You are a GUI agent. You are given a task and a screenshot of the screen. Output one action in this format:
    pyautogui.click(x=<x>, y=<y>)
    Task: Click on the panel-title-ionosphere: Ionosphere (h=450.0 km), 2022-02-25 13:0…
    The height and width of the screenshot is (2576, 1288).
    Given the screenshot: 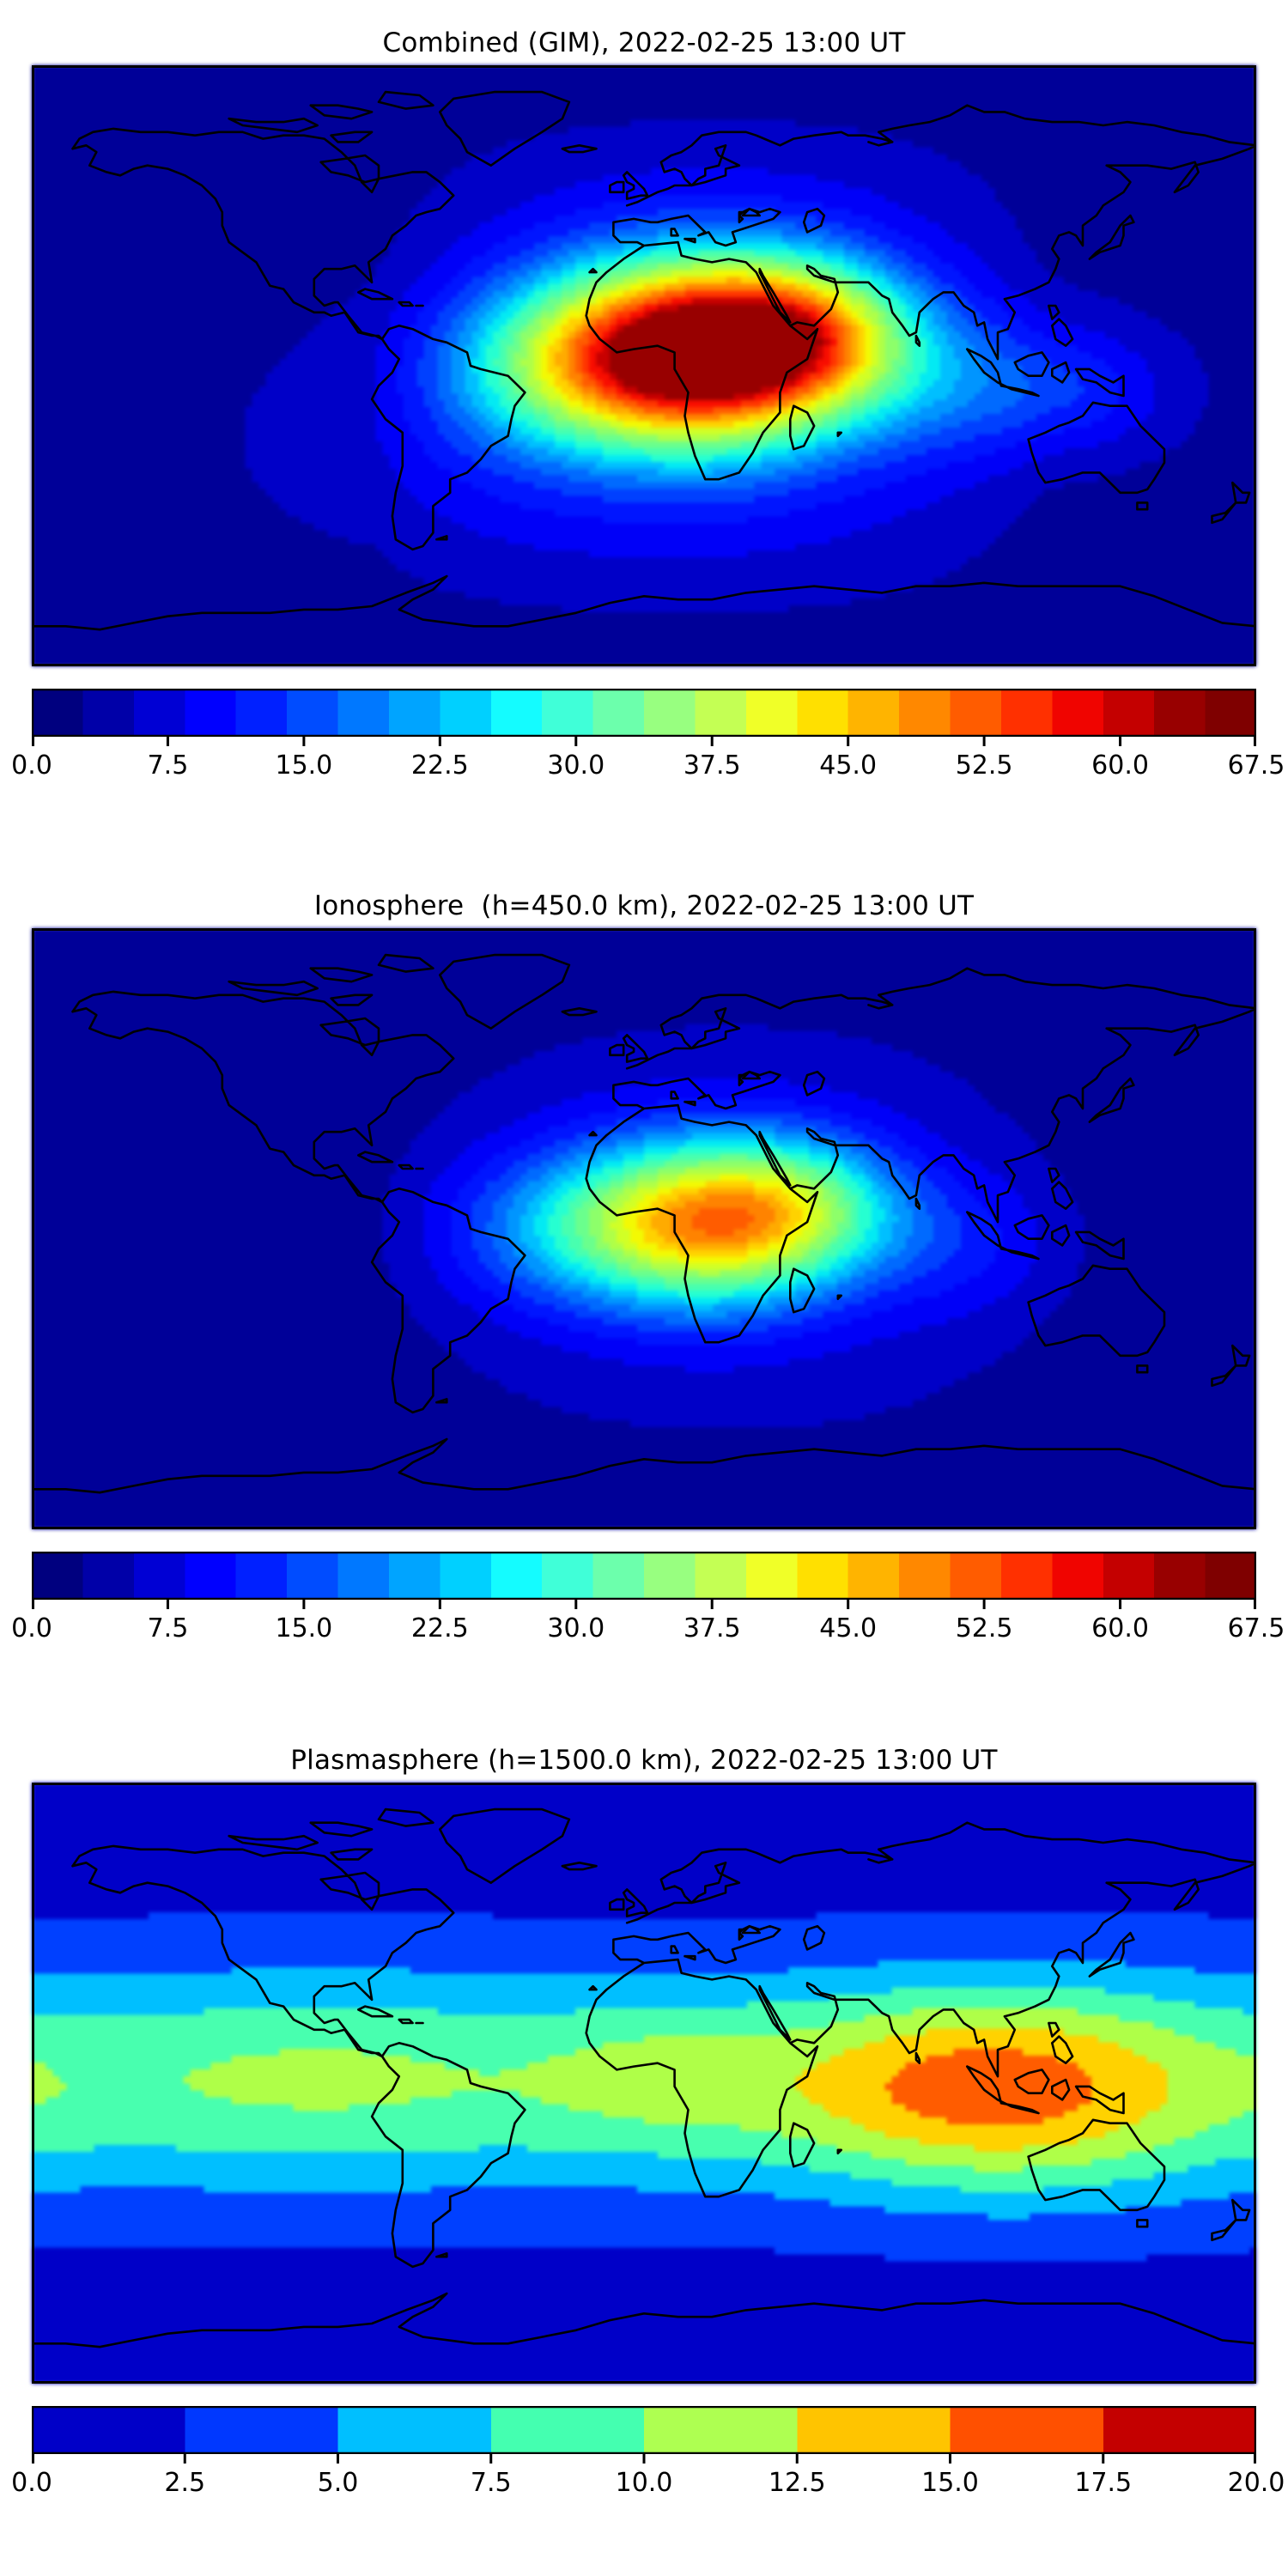 What is the action you would take?
    pyautogui.click(x=644, y=906)
    